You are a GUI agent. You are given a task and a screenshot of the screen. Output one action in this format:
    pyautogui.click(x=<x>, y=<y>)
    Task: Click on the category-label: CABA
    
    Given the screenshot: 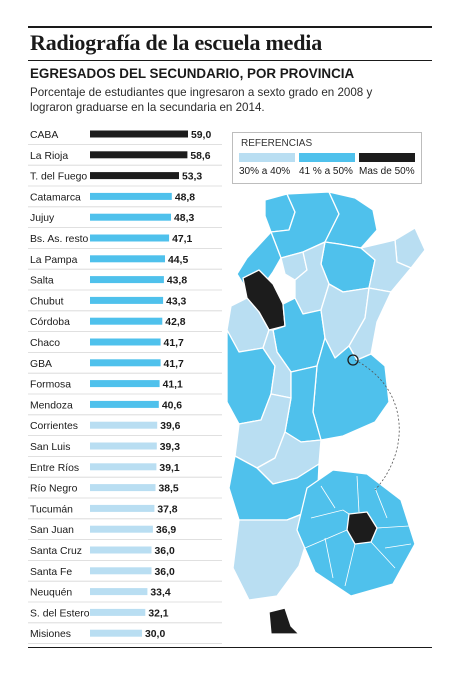 What is the action you would take?
    pyautogui.click(x=44, y=135)
    